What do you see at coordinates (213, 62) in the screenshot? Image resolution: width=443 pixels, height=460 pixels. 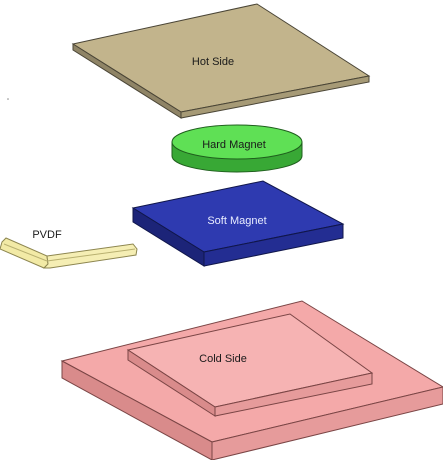 I see `hot-side-label: Hot Side` at bounding box center [213, 62].